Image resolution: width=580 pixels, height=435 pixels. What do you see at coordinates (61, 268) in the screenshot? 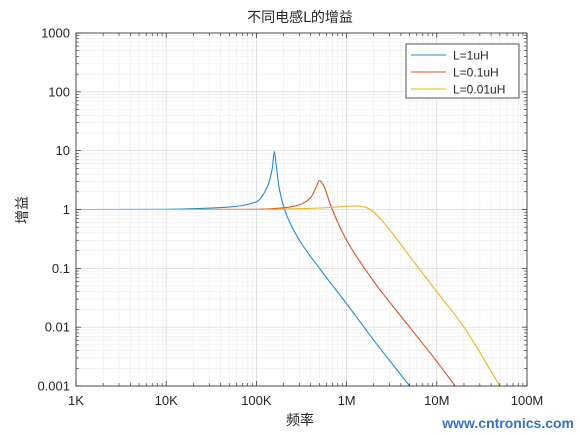
I see `y-tick-label: 0.1` at bounding box center [61, 268].